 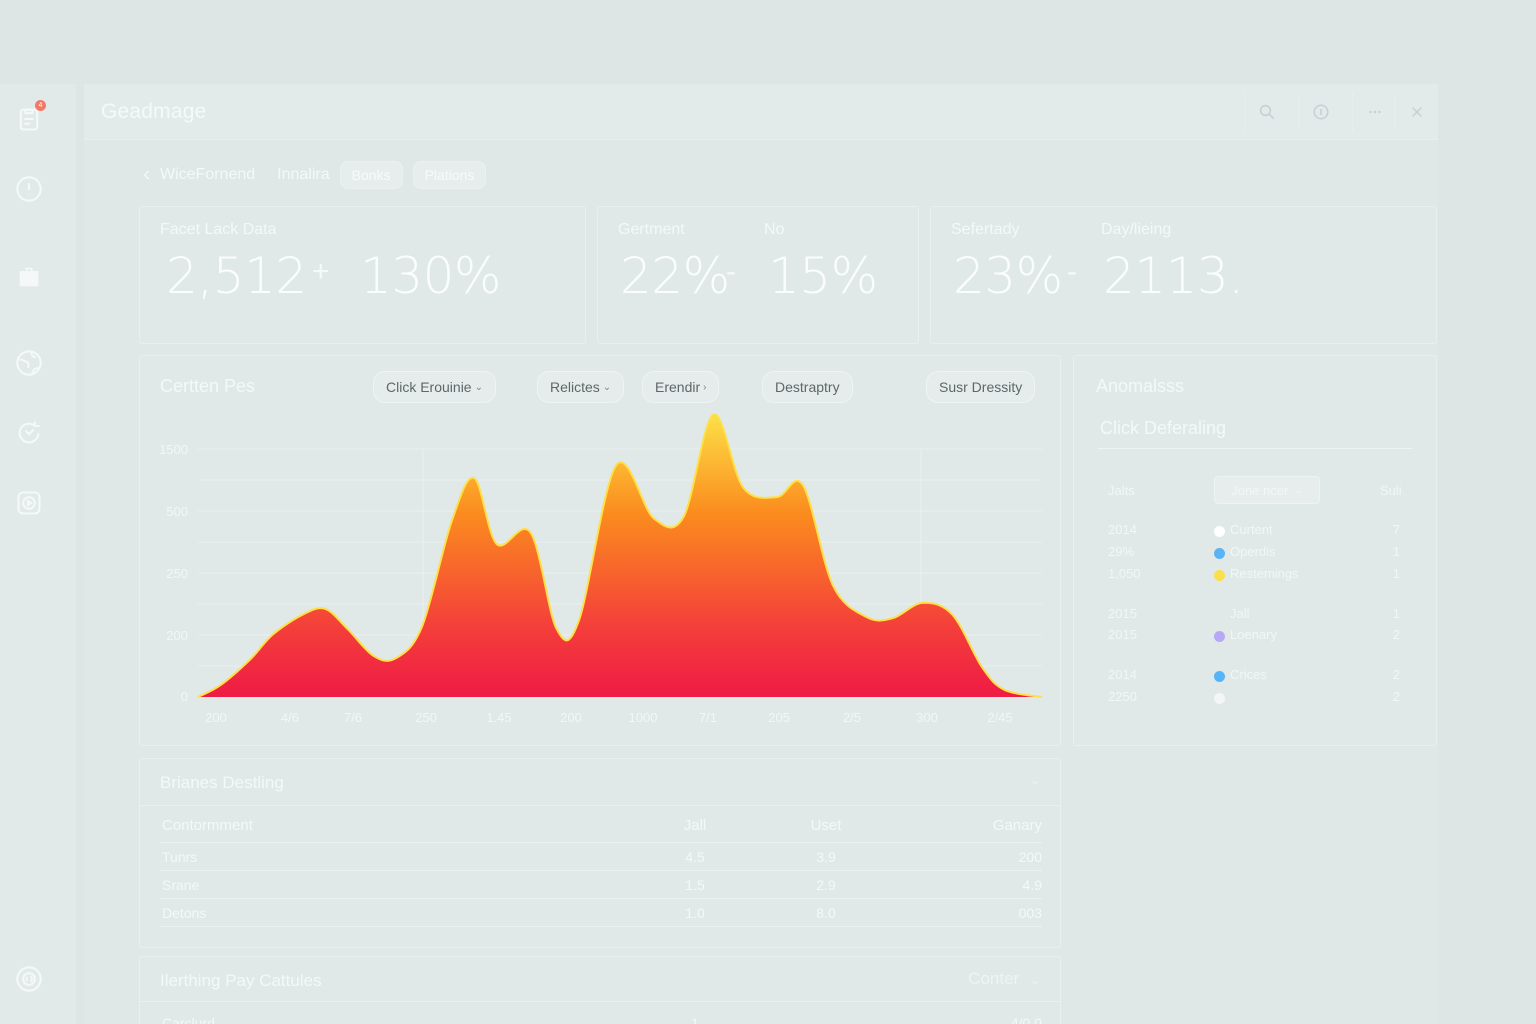 What do you see at coordinates (173, 449) in the screenshot?
I see `y-tick-label: 1500` at bounding box center [173, 449].